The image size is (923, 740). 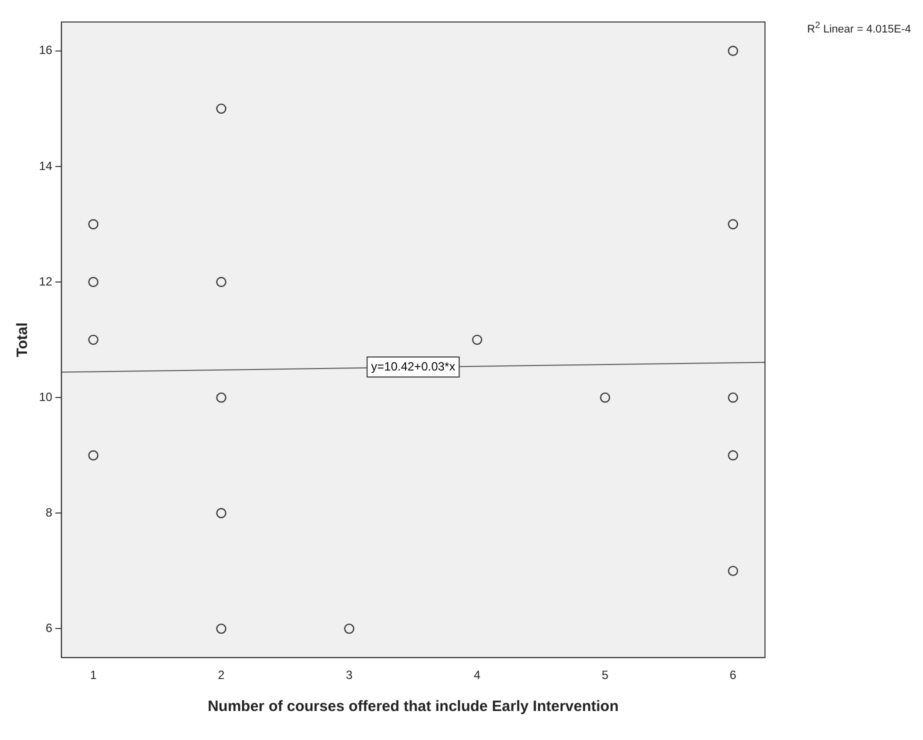 What do you see at coordinates (605, 675) in the screenshot?
I see `x-tick-label: 5` at bounding box center [605, 675].